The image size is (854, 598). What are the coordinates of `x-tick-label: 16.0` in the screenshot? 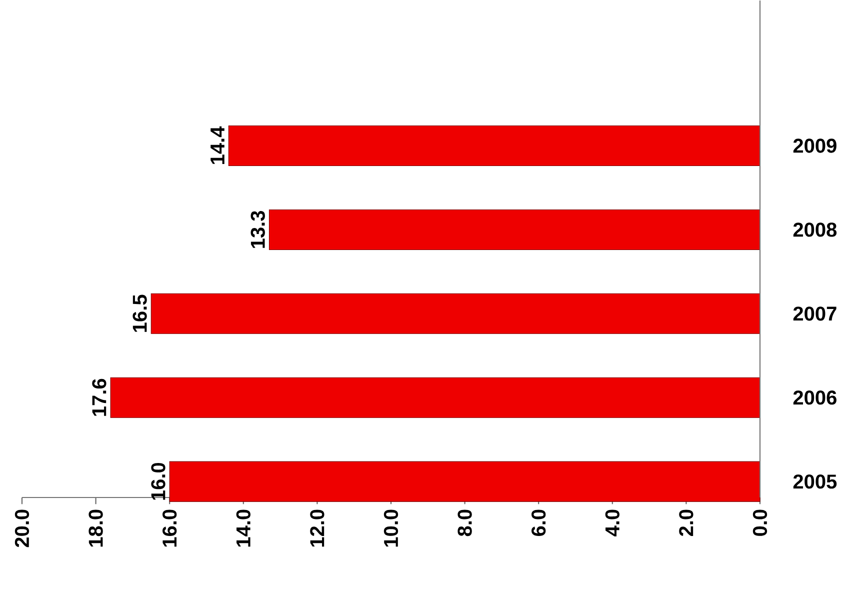 It's located at (169, 528).